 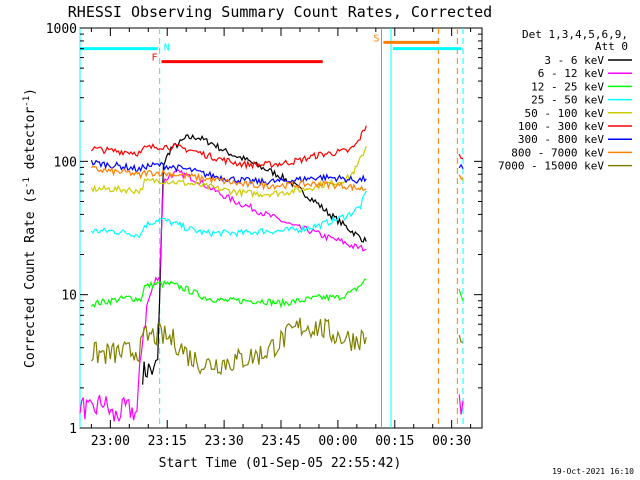 What do you see at coordinates (575, 34) in the screenshot?
I see `legend-header-line-1: Det 1,3,4,5,6,9,` at bounding box center [575, 34].